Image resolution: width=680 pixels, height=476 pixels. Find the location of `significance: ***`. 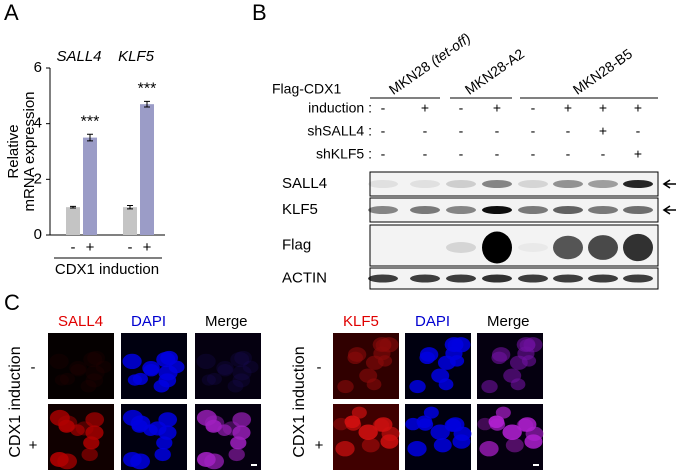

significance: *** is located at coordinates (147, 89).